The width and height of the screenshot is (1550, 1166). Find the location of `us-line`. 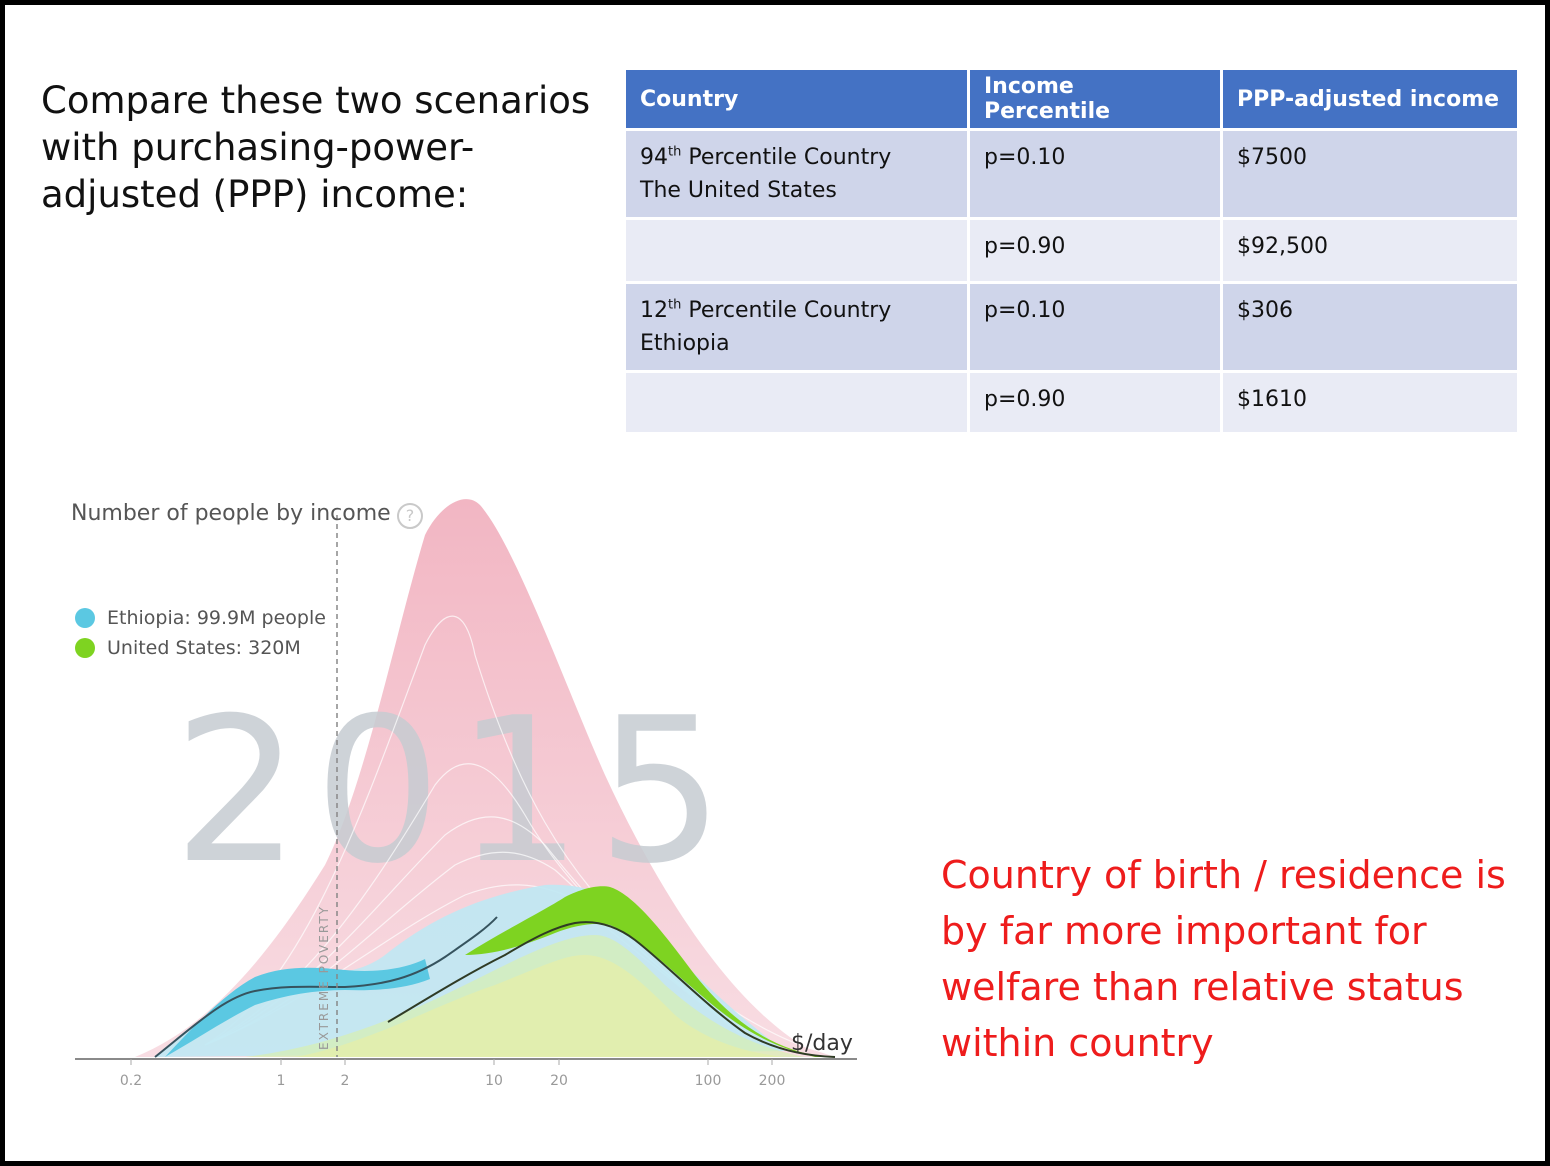

us-line is located at coordinates (611, 989).